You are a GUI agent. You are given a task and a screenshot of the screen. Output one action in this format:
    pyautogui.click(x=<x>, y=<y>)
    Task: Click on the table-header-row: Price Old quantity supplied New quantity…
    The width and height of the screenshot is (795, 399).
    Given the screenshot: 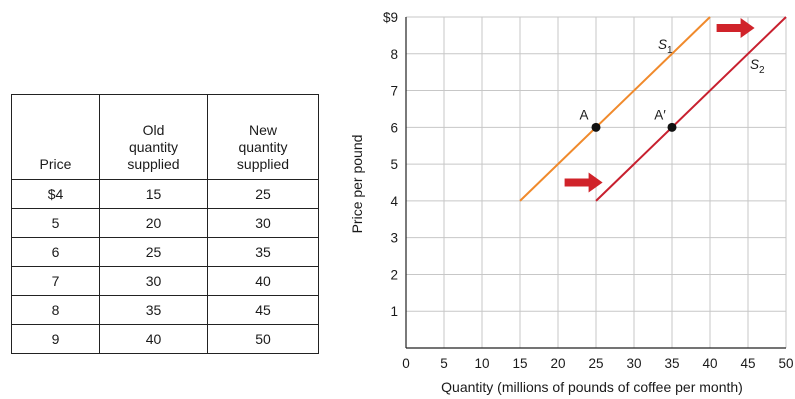 What is the action you would take?
    pyautogui.click(x=165, y=137)
    